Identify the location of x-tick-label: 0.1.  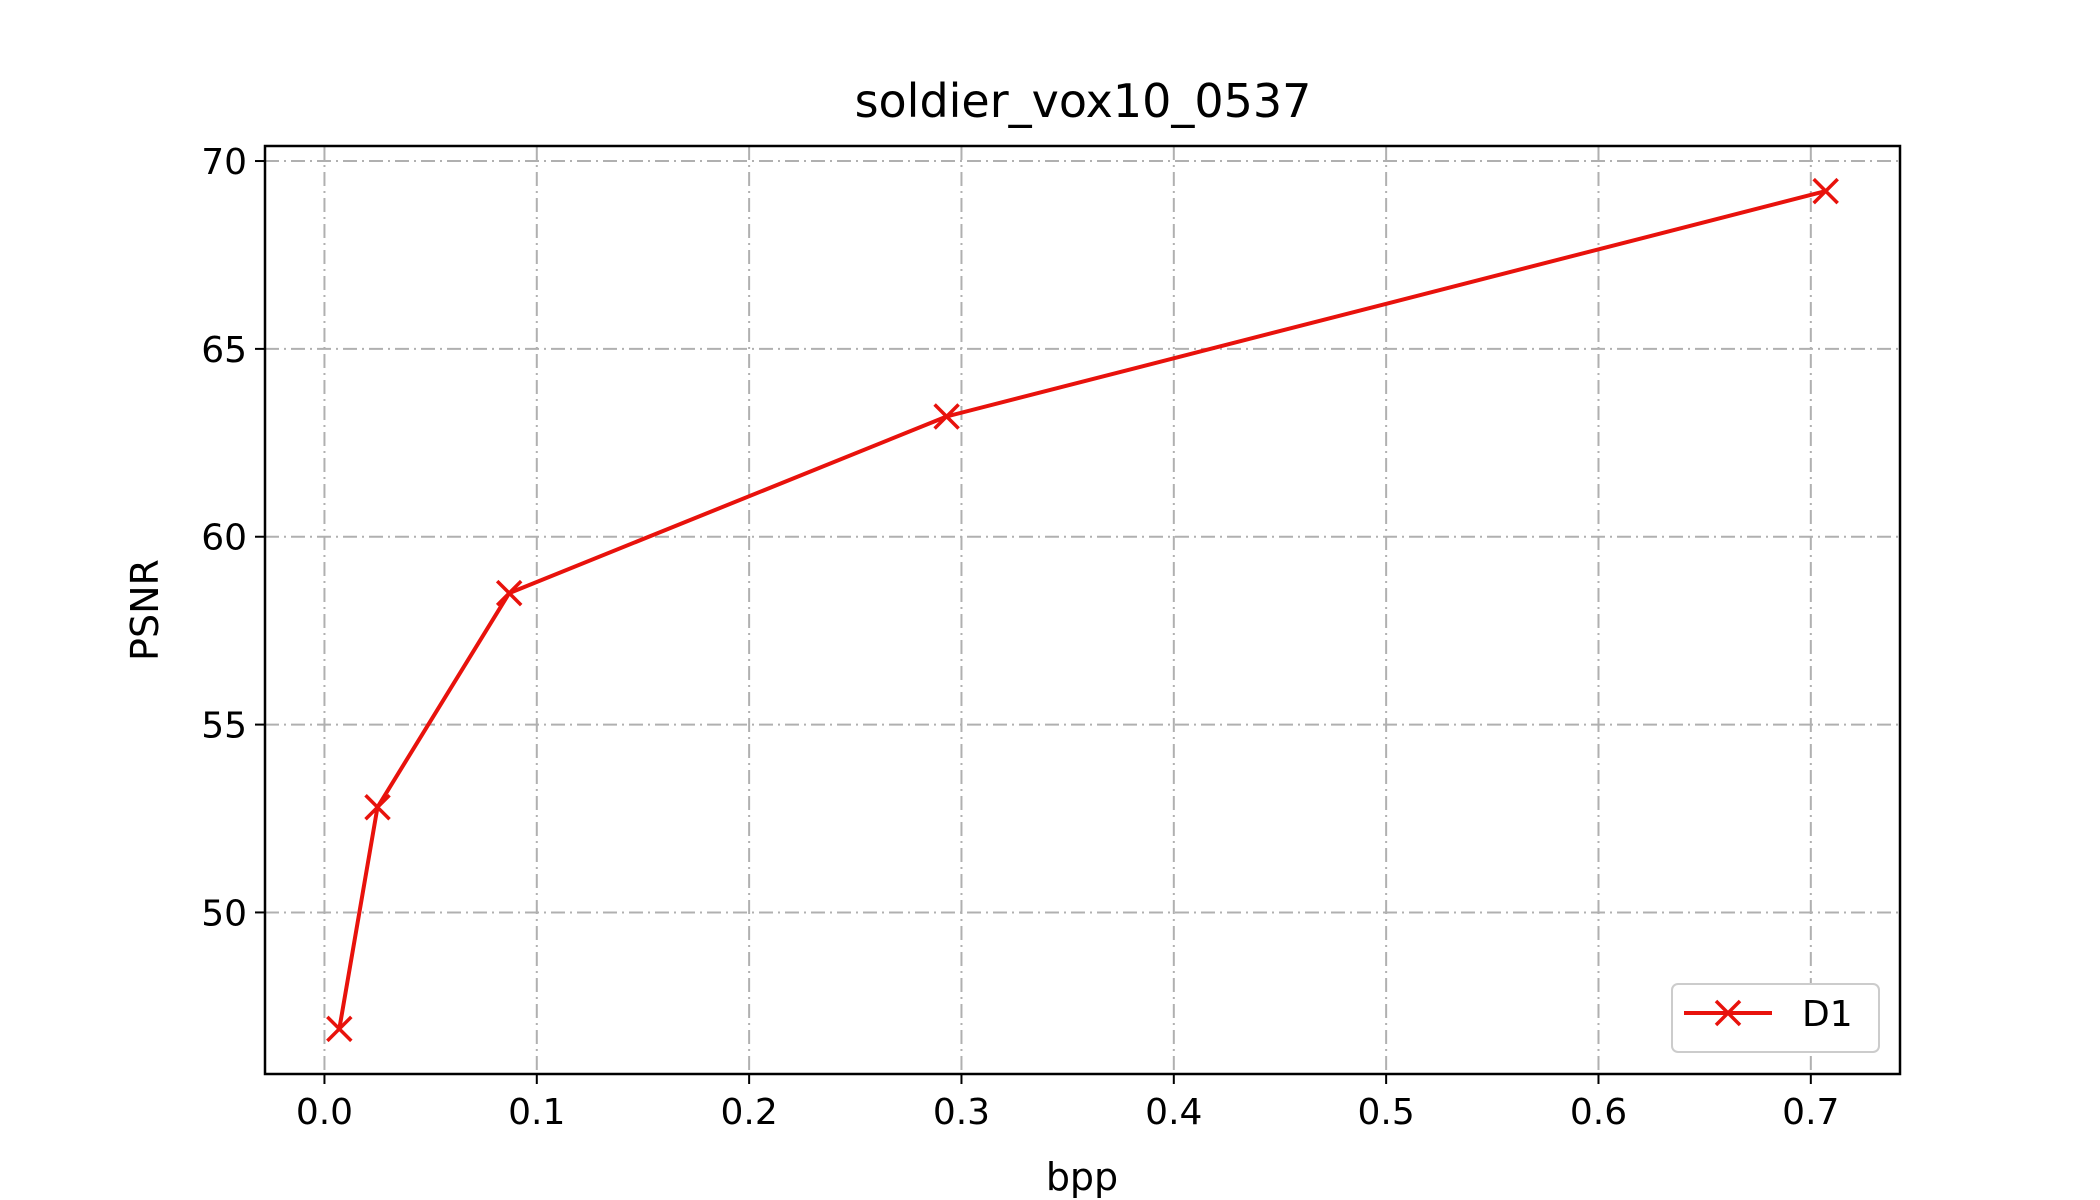
(536, 1112).